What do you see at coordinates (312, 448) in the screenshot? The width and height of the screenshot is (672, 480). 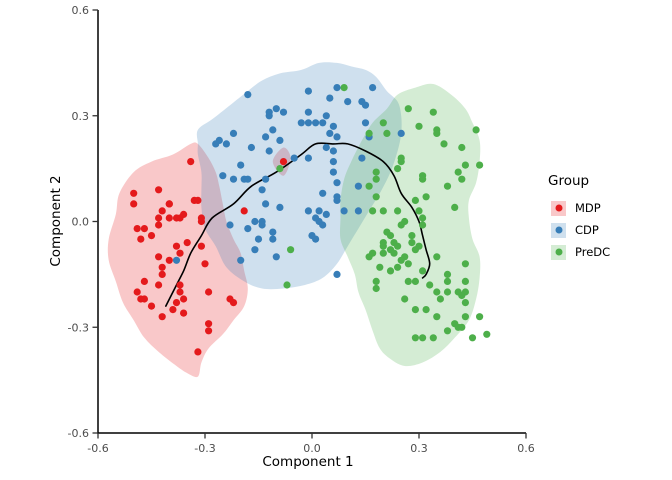 I see `x-tick-label: 0.0` at bounding box center [312, 448].